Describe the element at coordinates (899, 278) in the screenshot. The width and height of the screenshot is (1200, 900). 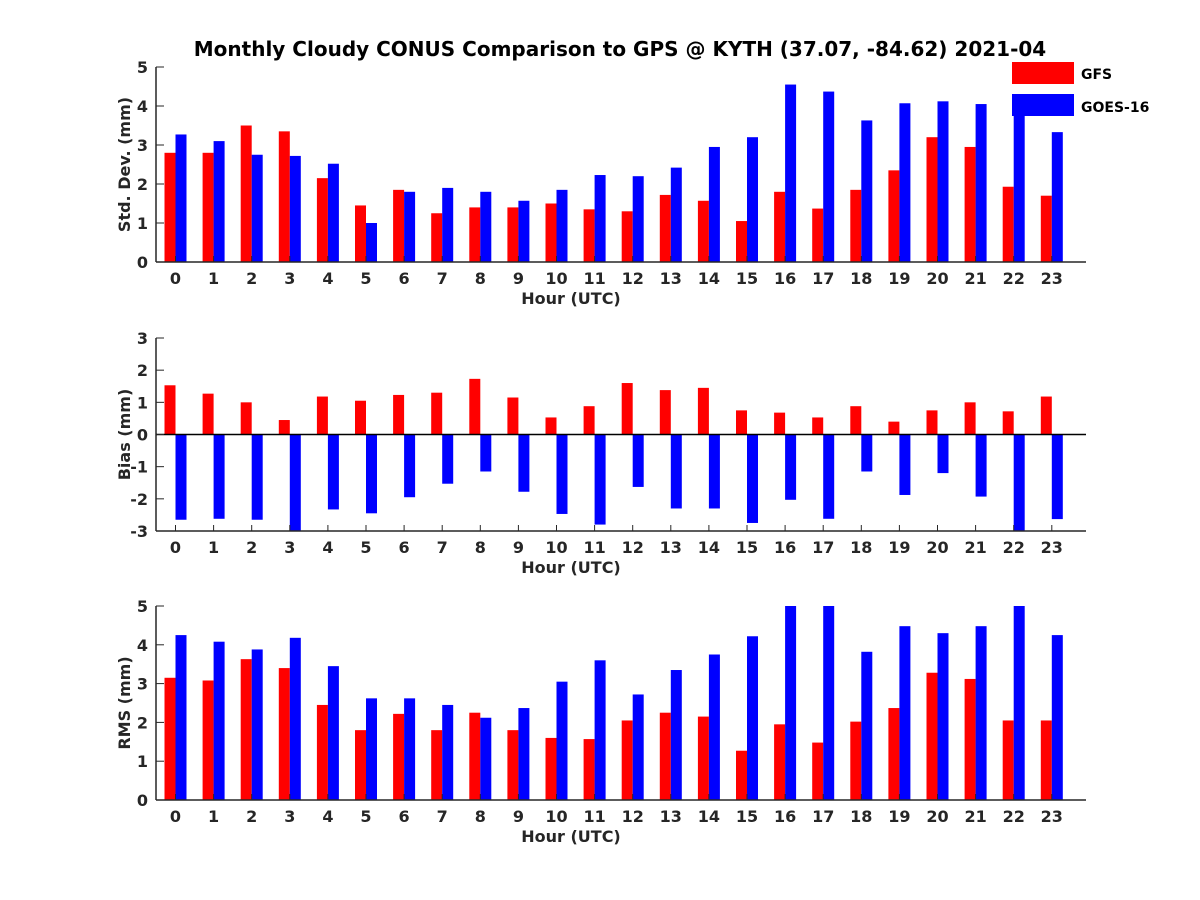
I see `x-tick-label-stddev: 19` at that location.